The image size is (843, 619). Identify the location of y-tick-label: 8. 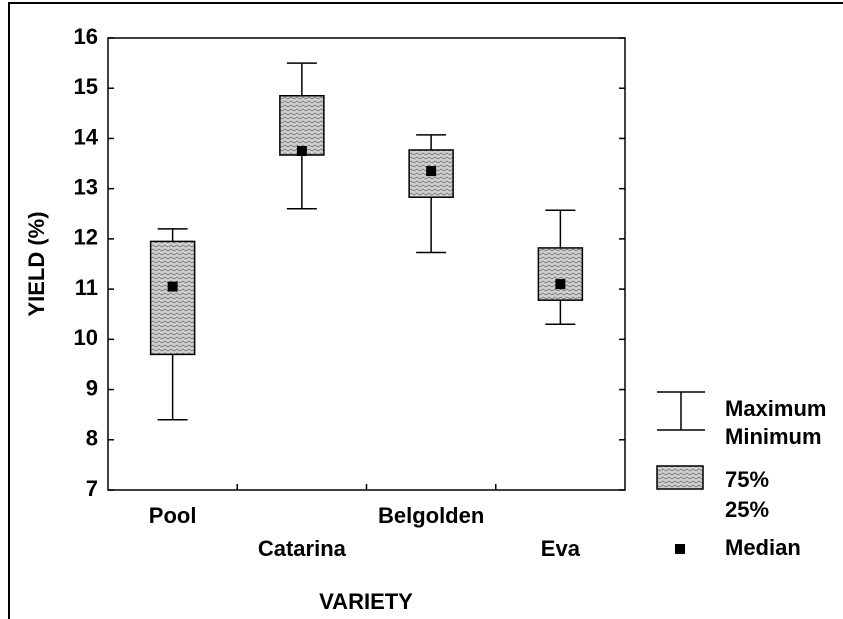
(92, 438).